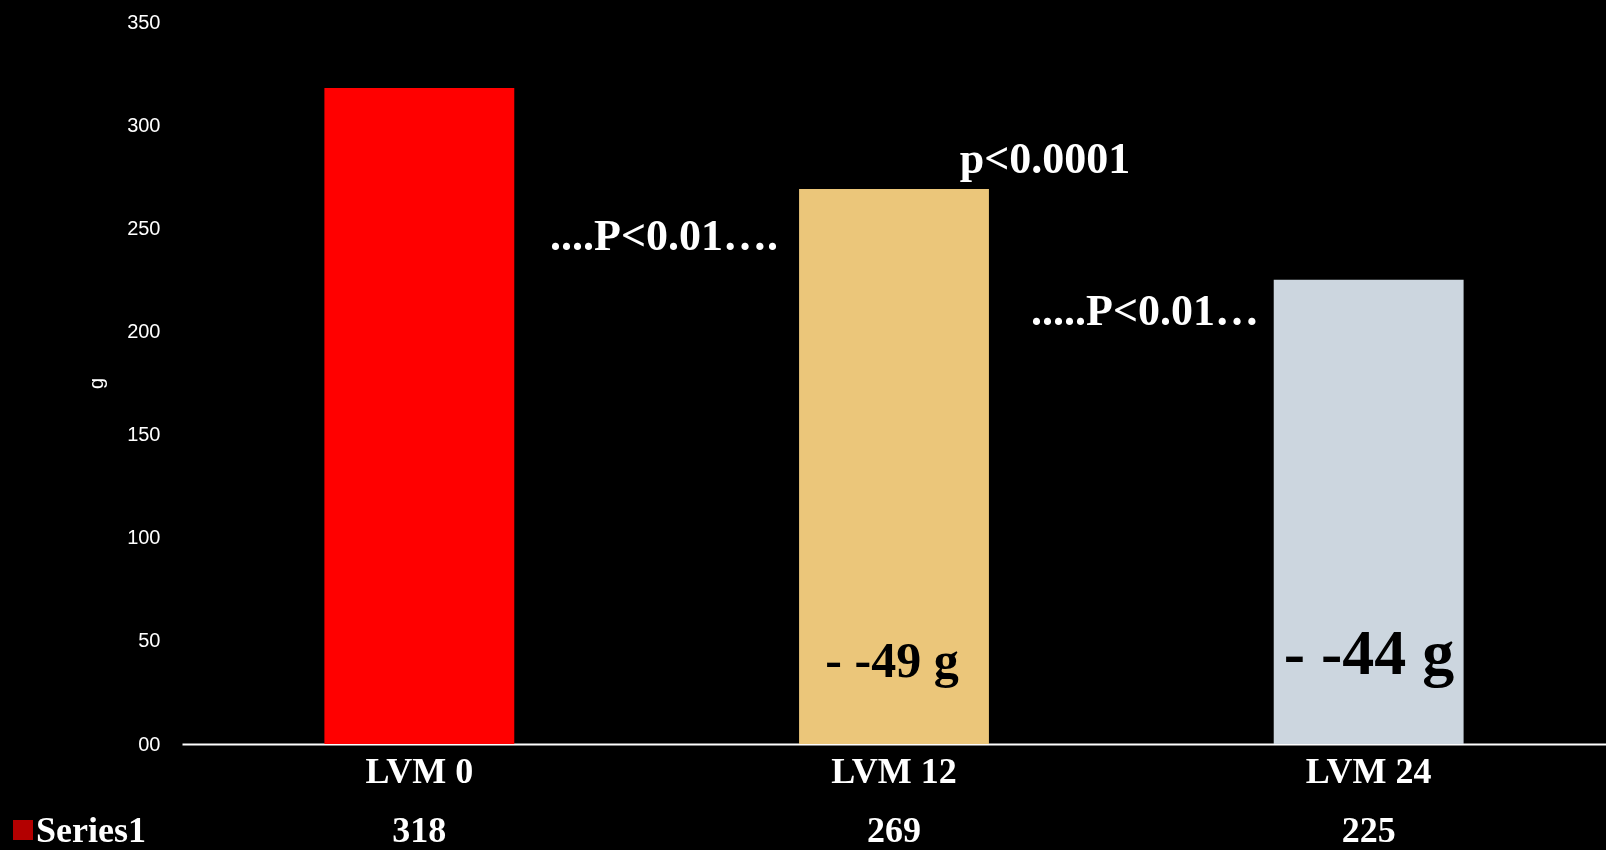 This screenshot has height=850, width=1606. Describe the element at coordinates (144, 124) in the screenshot. I see `y-tick-label: 300` at that location.